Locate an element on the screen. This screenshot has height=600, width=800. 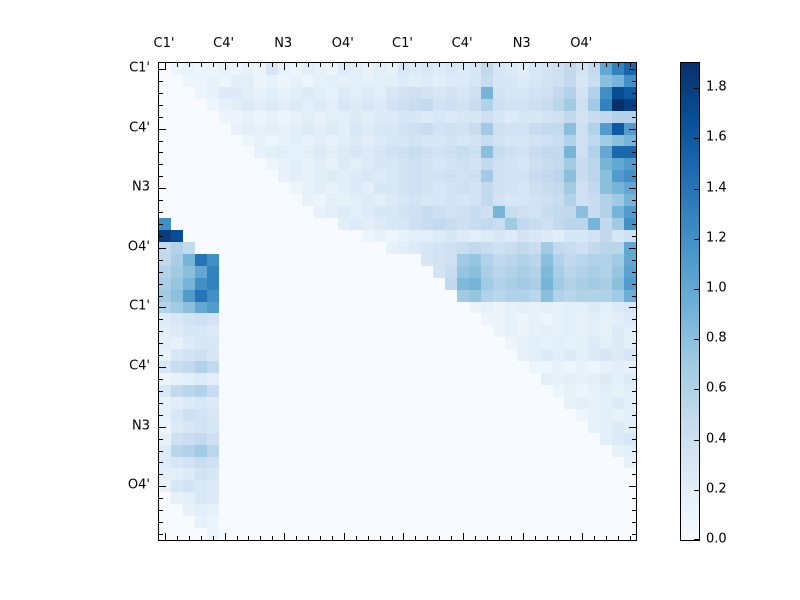
y-axis-label: C4' is located at coordinates (139, 128).